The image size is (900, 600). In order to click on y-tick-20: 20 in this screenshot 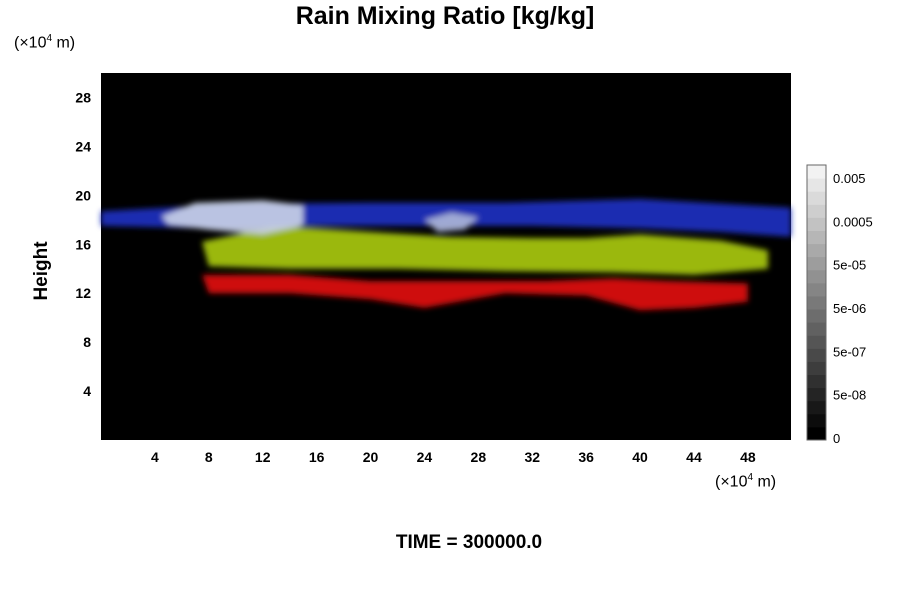, I will do `click(83, 195)`.